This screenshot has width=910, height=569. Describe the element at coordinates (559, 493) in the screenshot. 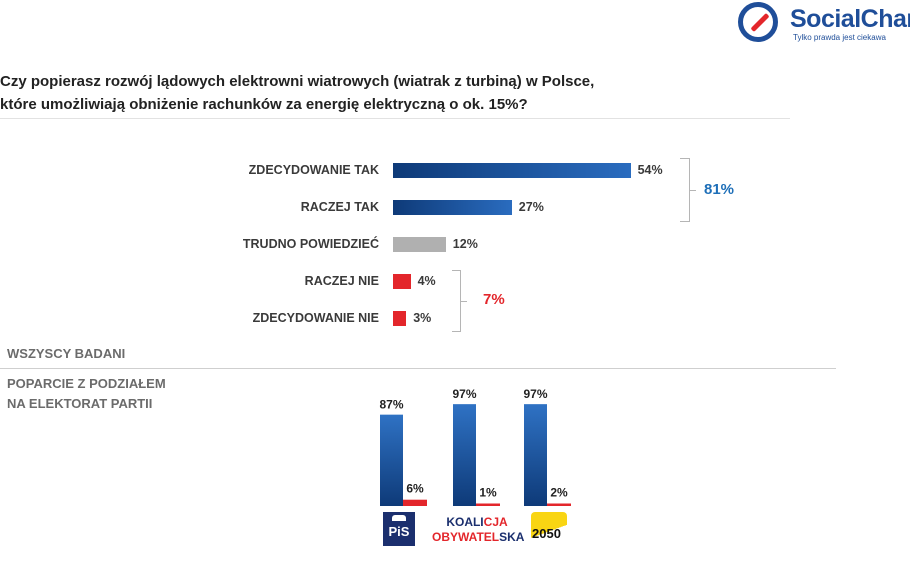

I see `oppose-value-label: 2%` at that location.